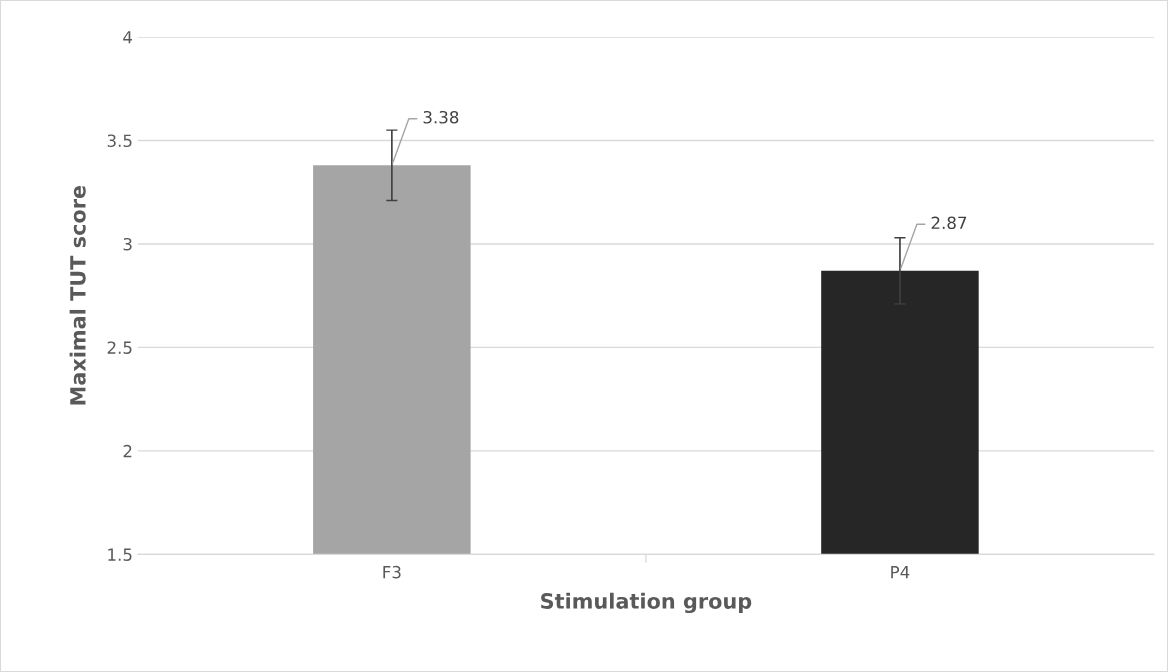 The height and width of the screenshot is (672, 1168). I want to click on data-label: 2.87, so click(949, 223).